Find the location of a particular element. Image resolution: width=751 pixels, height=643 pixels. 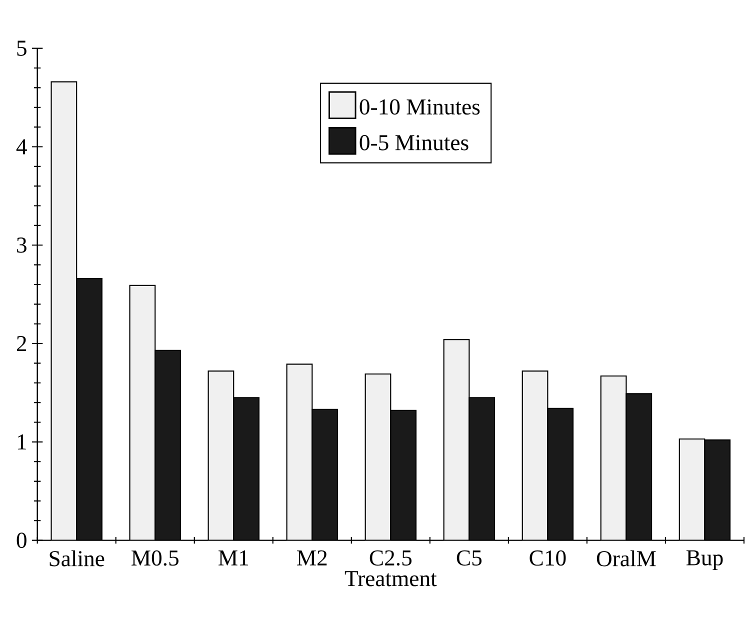

y-tick-label: 5 is located at coordinates (21, 48).